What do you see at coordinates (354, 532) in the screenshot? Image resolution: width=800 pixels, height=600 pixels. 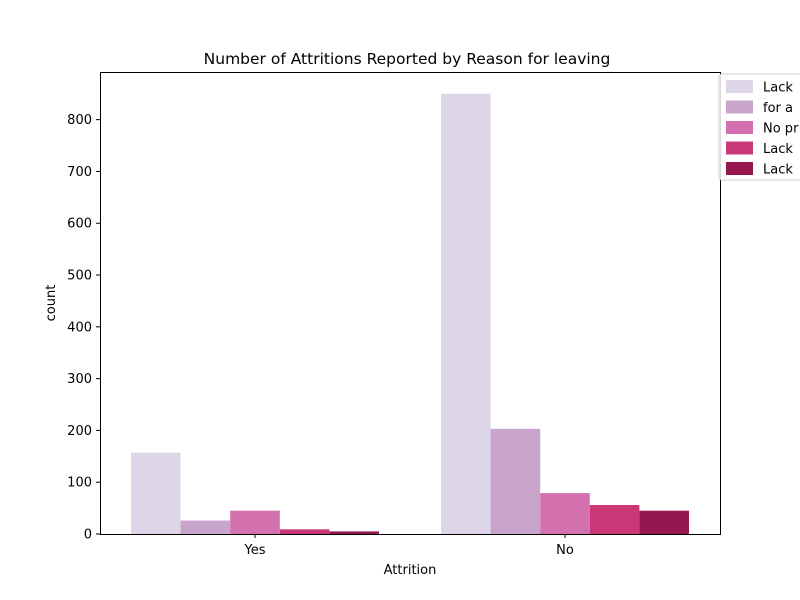 I see `bar-5-yes` at bounding box center [354, 532].